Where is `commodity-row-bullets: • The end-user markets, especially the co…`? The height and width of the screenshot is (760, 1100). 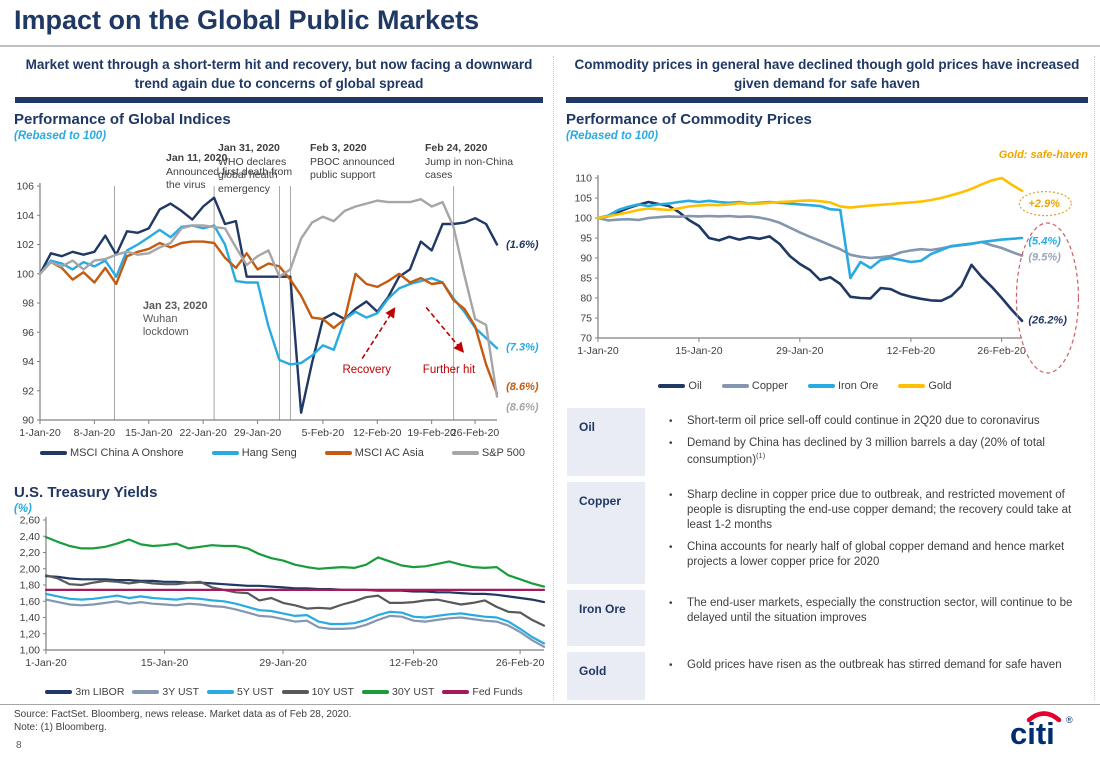 commodity-row-bullets: • The end-user markets, especially the co… is located at coordinates (867, 618).